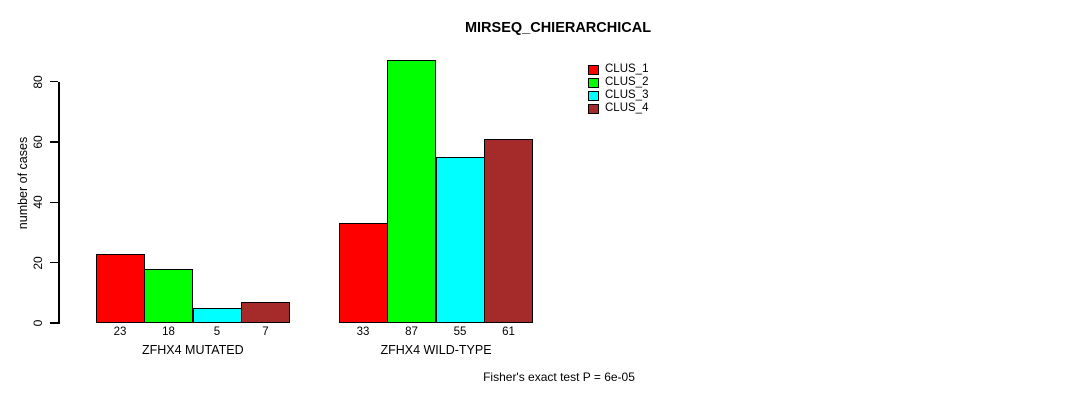 This screenshot has width=1090, height=400. What do you see at coordinates (59, 202) in the screenshot?
I see `y-axis-line` at bounding box center [59, 202].